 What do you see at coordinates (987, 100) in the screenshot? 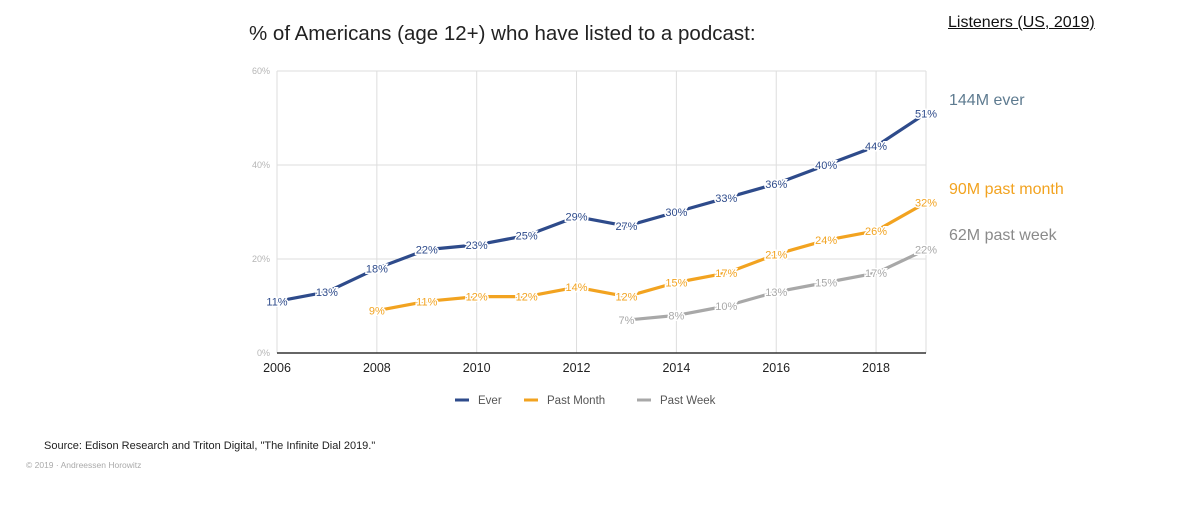
I see `note-ever: 144M ever` at bounding box center [987, 100].